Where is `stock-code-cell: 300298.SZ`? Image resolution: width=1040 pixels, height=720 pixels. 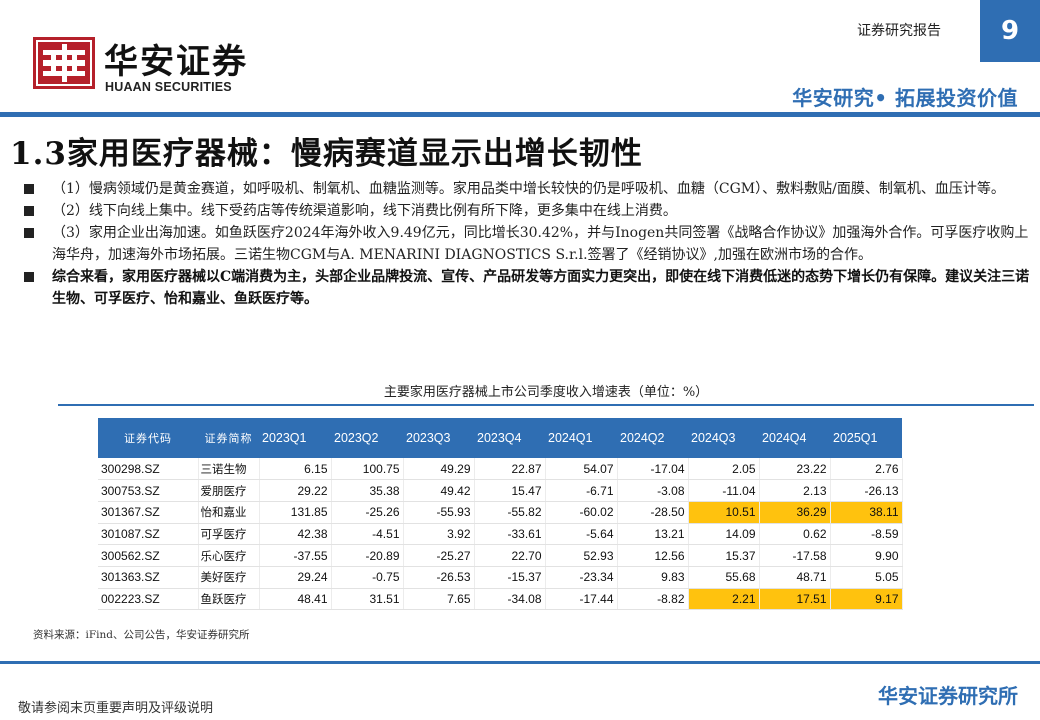
stock-code-cell: 300298.SZ is located at coordinates (148, 469).